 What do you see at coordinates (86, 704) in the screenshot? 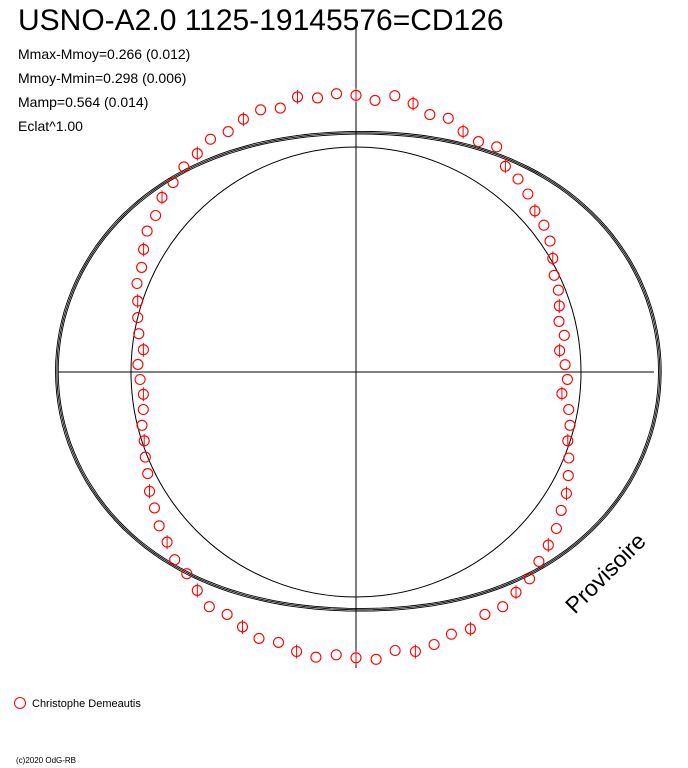
I see `legend-label: Christophe Demeautis` at bounding box center [86, 704].